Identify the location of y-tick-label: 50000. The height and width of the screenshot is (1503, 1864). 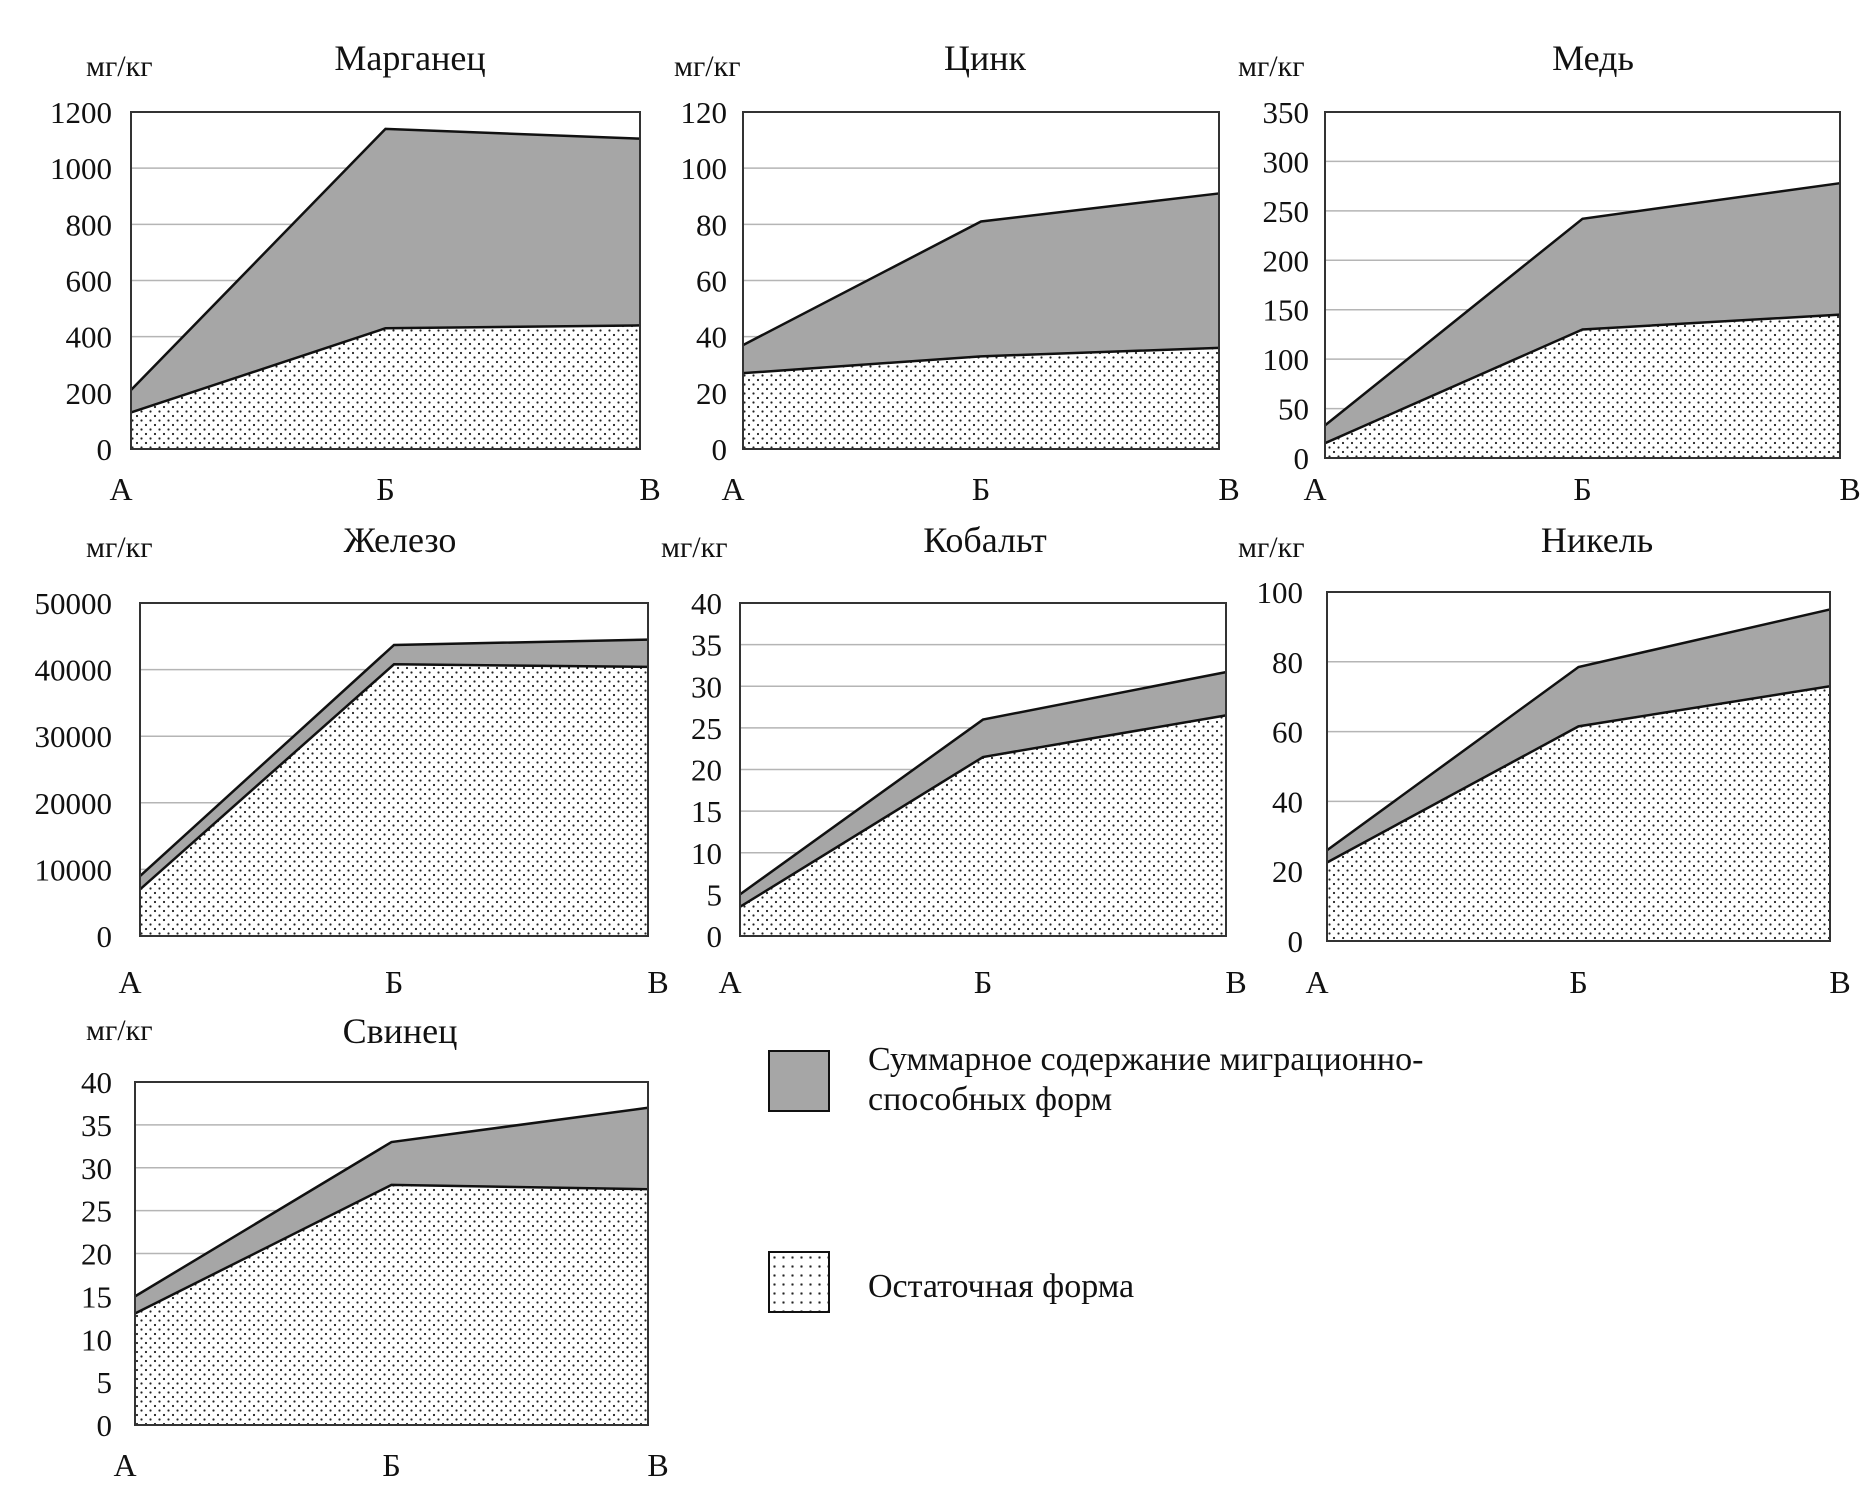
(74, 603).